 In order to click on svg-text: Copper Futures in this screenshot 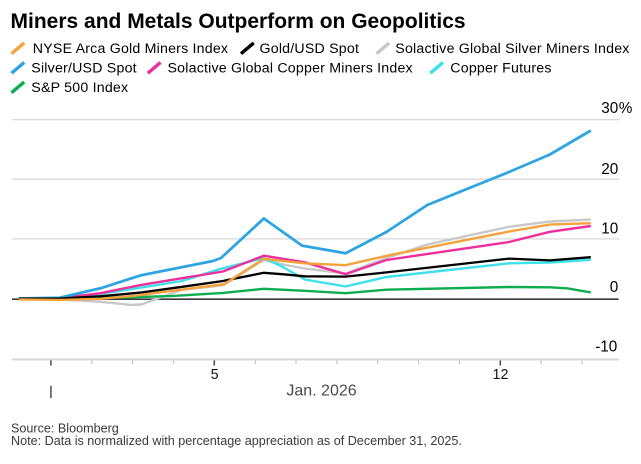, I will do `click(500, 69)`.